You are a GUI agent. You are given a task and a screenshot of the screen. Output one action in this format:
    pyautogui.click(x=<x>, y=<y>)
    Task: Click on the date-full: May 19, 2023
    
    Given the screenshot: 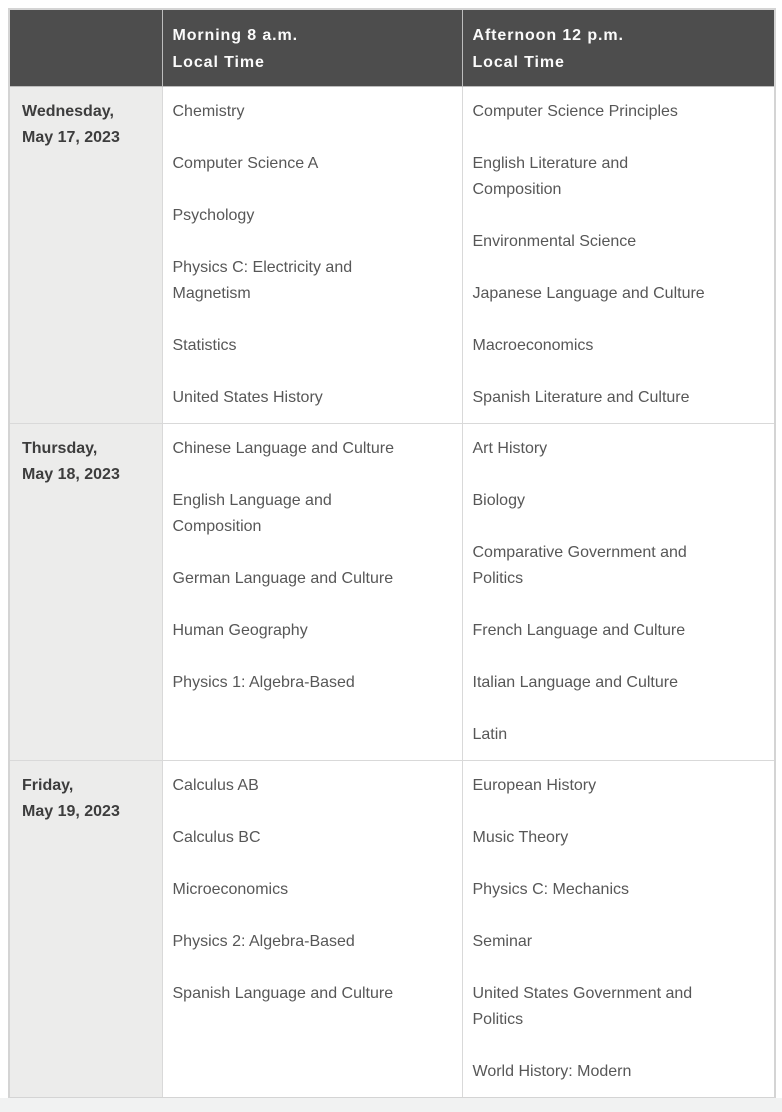 What is the action you would take?
    pyautogui.click(x=71, y=811)
    